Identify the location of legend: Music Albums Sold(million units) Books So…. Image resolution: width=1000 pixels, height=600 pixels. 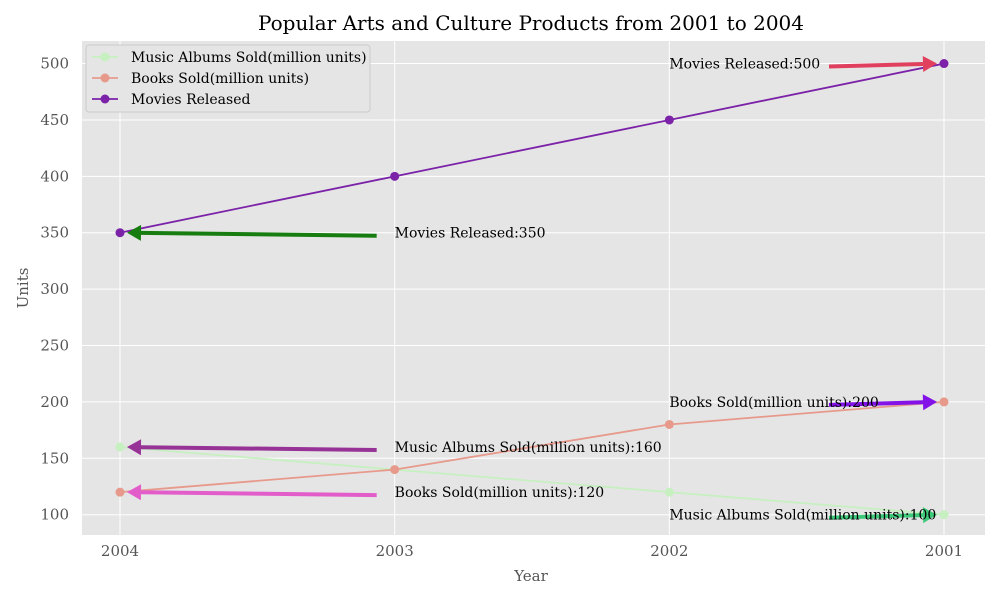
(228, 78).